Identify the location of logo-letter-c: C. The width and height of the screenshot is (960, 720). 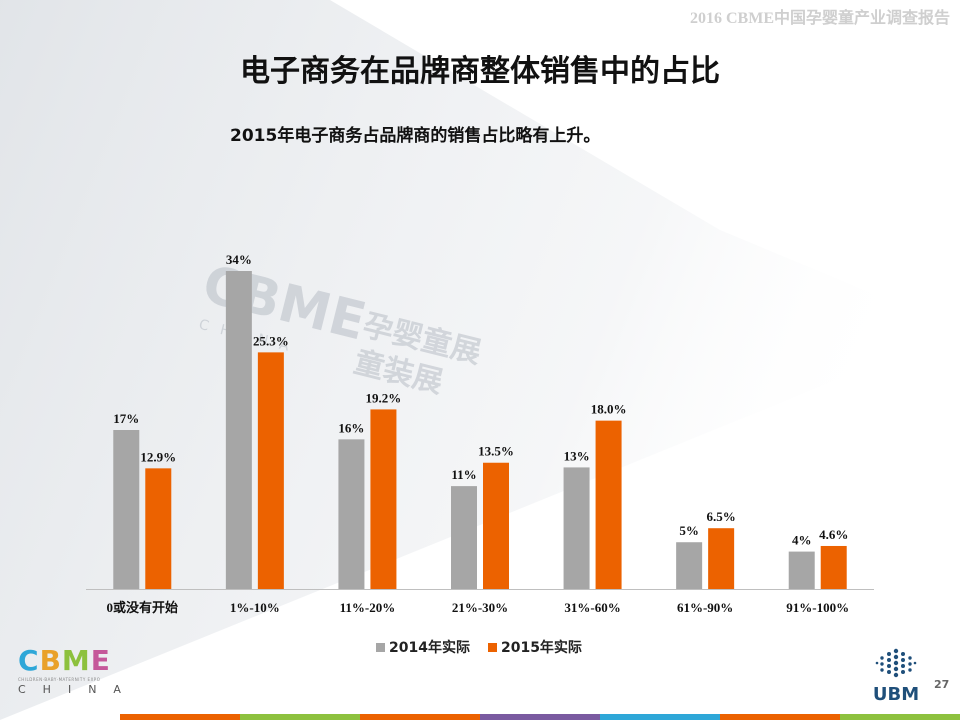
(28, 660).